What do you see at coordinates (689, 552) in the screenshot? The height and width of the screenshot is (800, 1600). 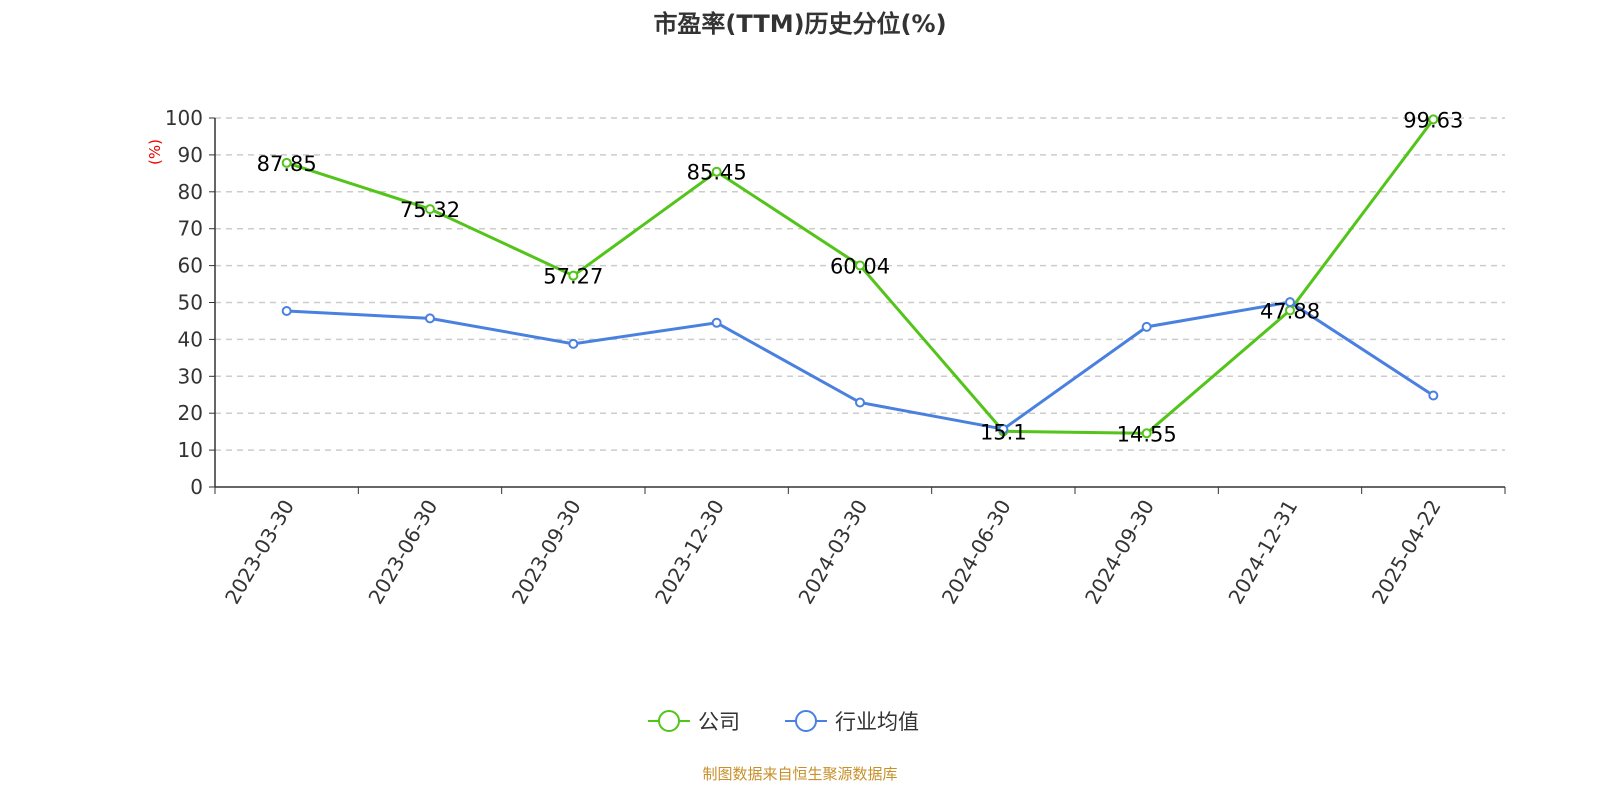 I see `x-tick-label: 2023-12-30` at bounding box center [689, 552].